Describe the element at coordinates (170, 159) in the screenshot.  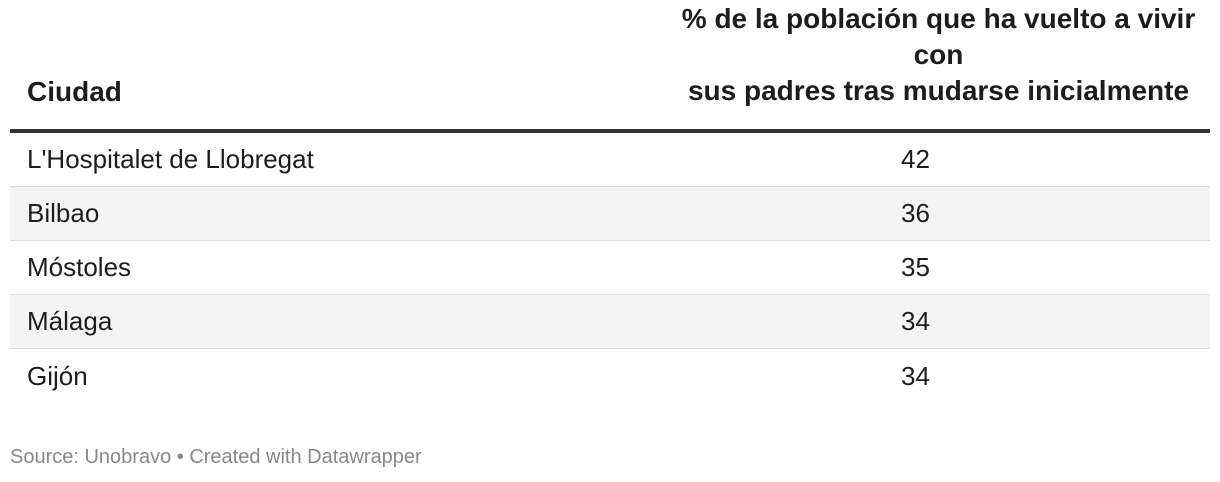
I see `cell-city: L'Hospitalet de Llobregat` at that location.